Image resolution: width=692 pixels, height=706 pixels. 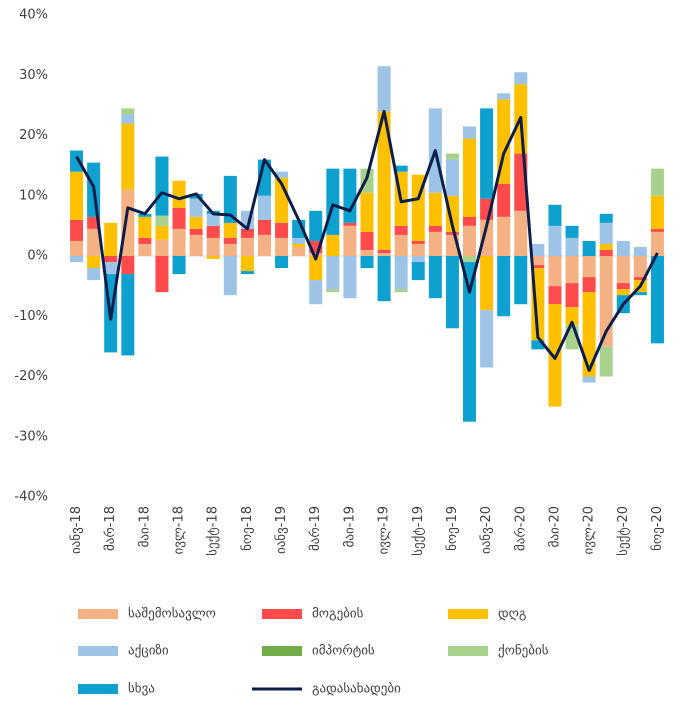 What do you see at coordinates (657, 528) in the screenshot?
I see `x-tick-label: ნოე-20` at bounding box center [657, 528].